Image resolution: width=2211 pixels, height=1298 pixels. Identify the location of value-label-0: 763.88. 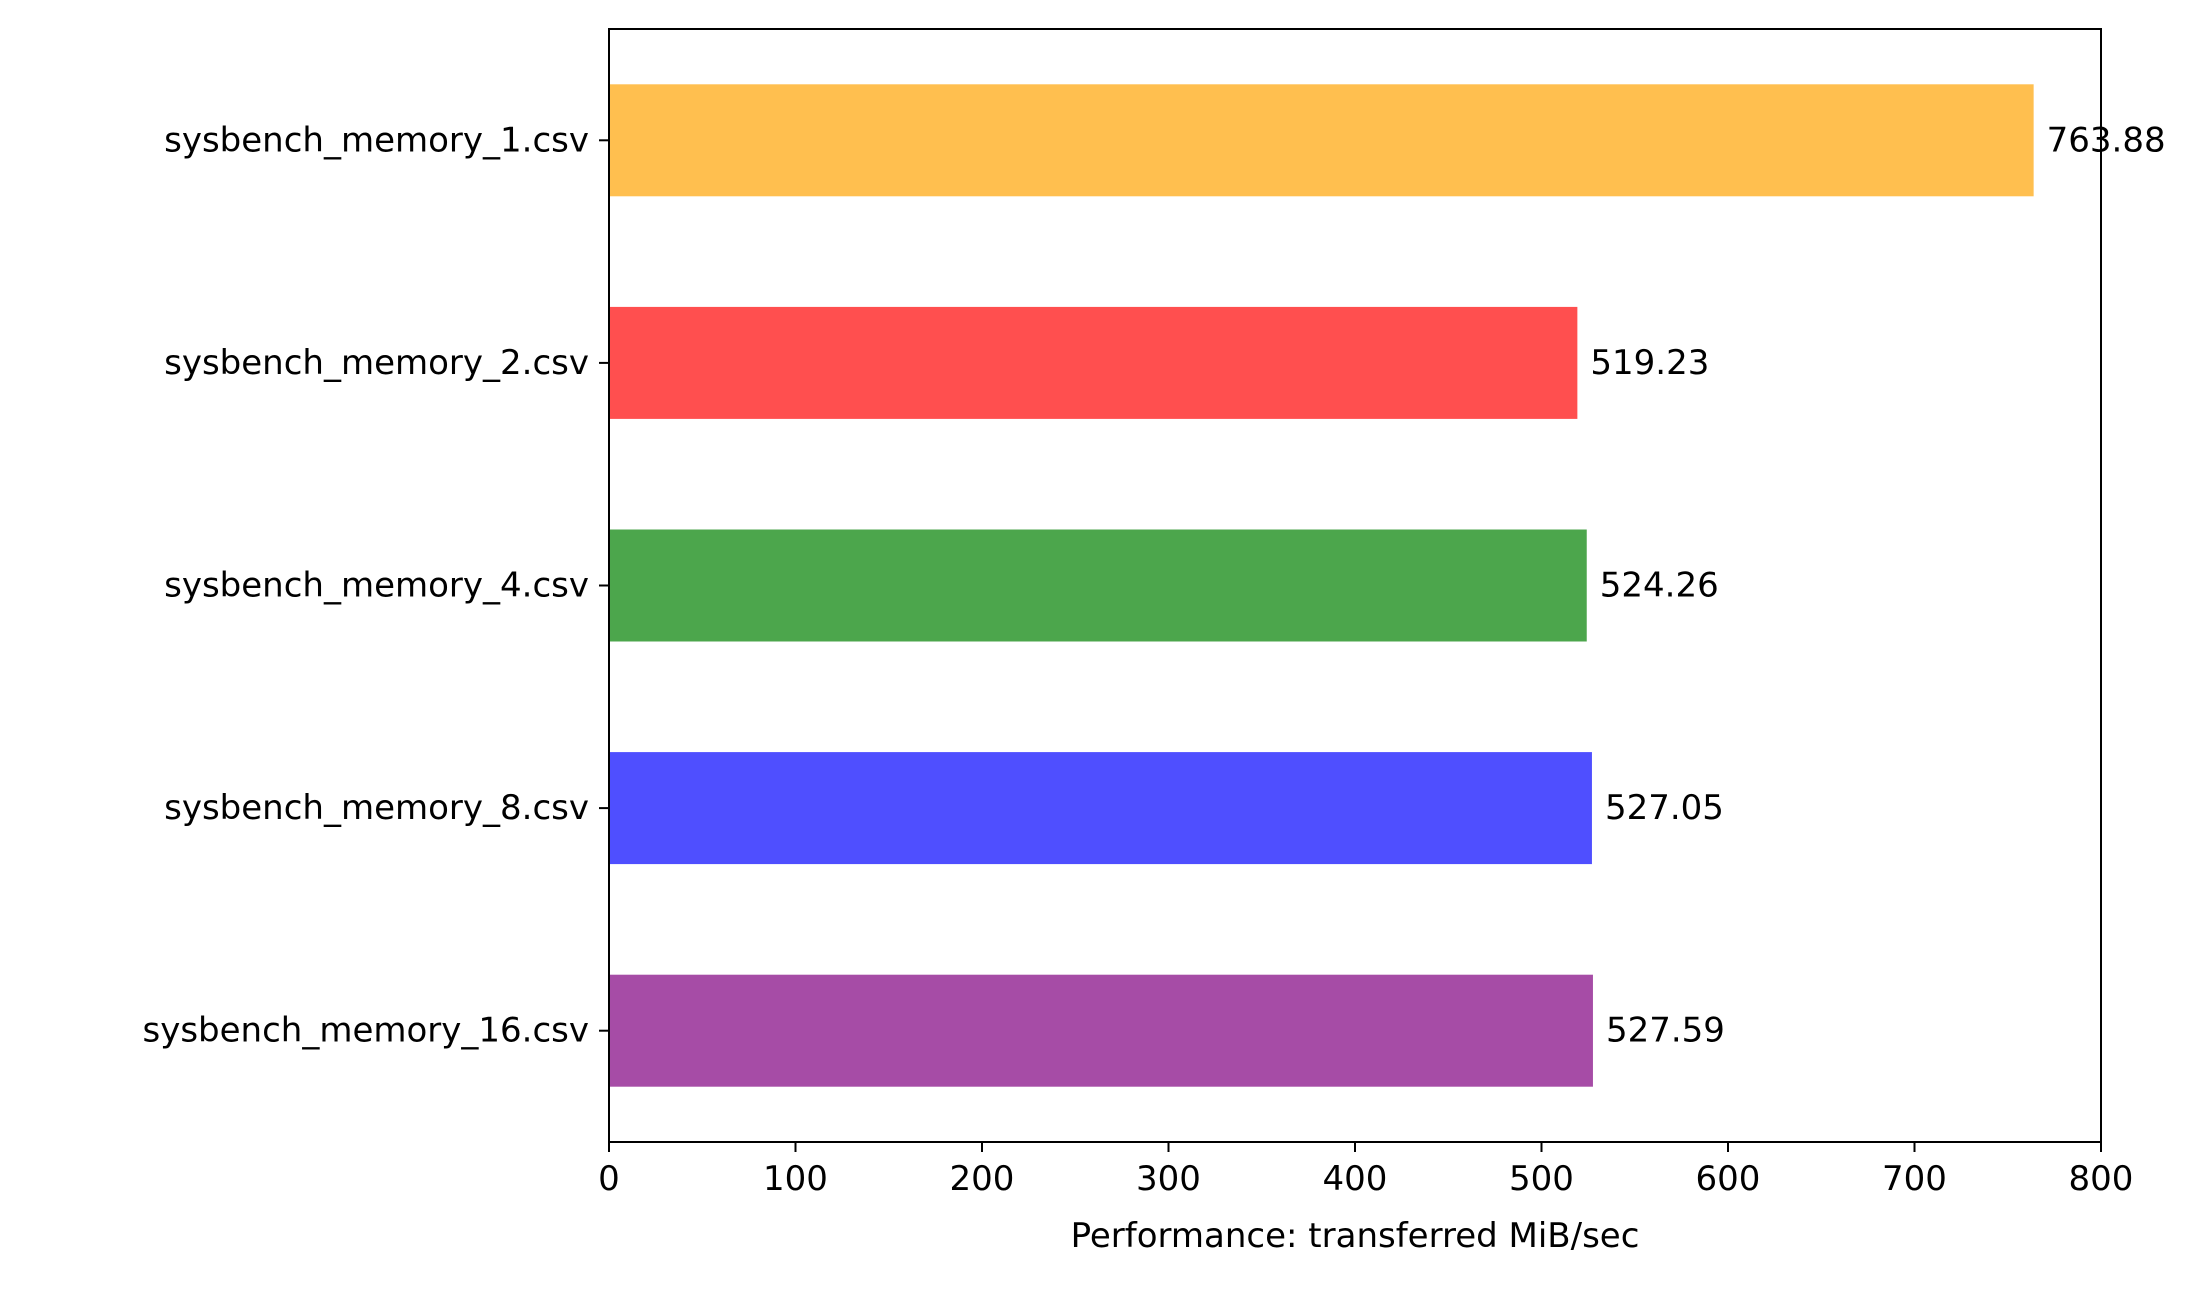
(2106, 140).